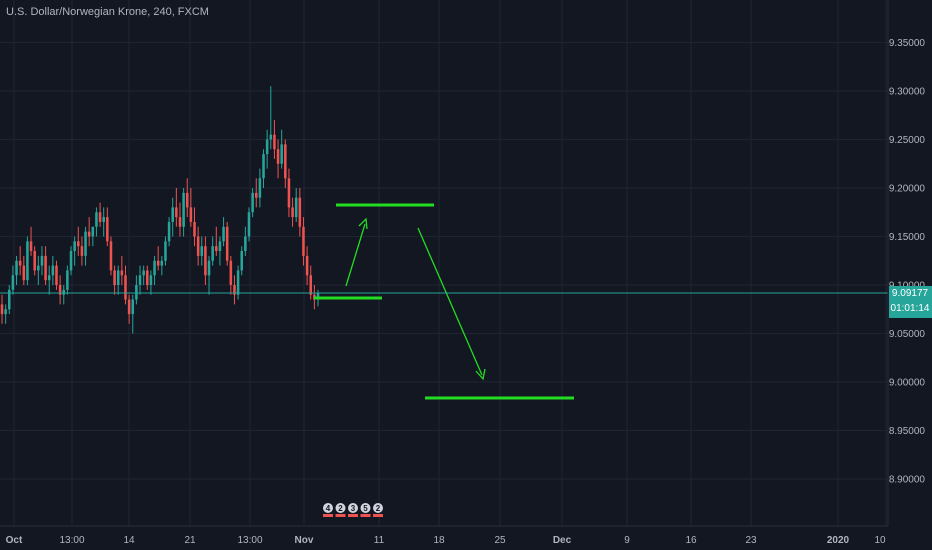  I want to click on price-tag-background, so click(910, 301).